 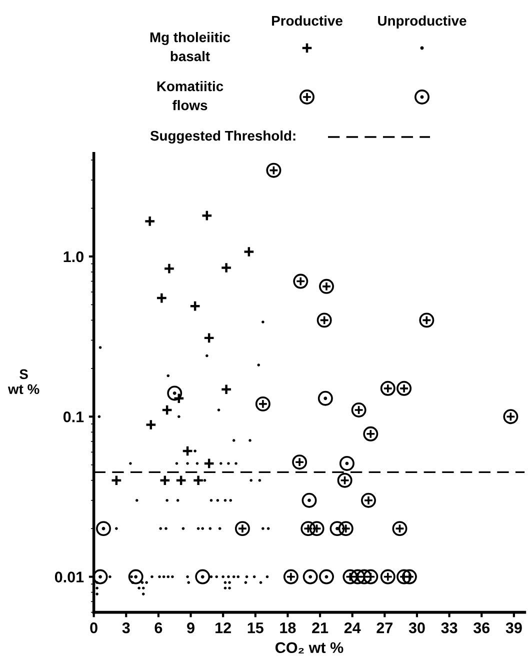 What do you see at coordinates (514, 628) in the screenshot?
I see `x-tick-label: 39` at bounding box center [514, 628].